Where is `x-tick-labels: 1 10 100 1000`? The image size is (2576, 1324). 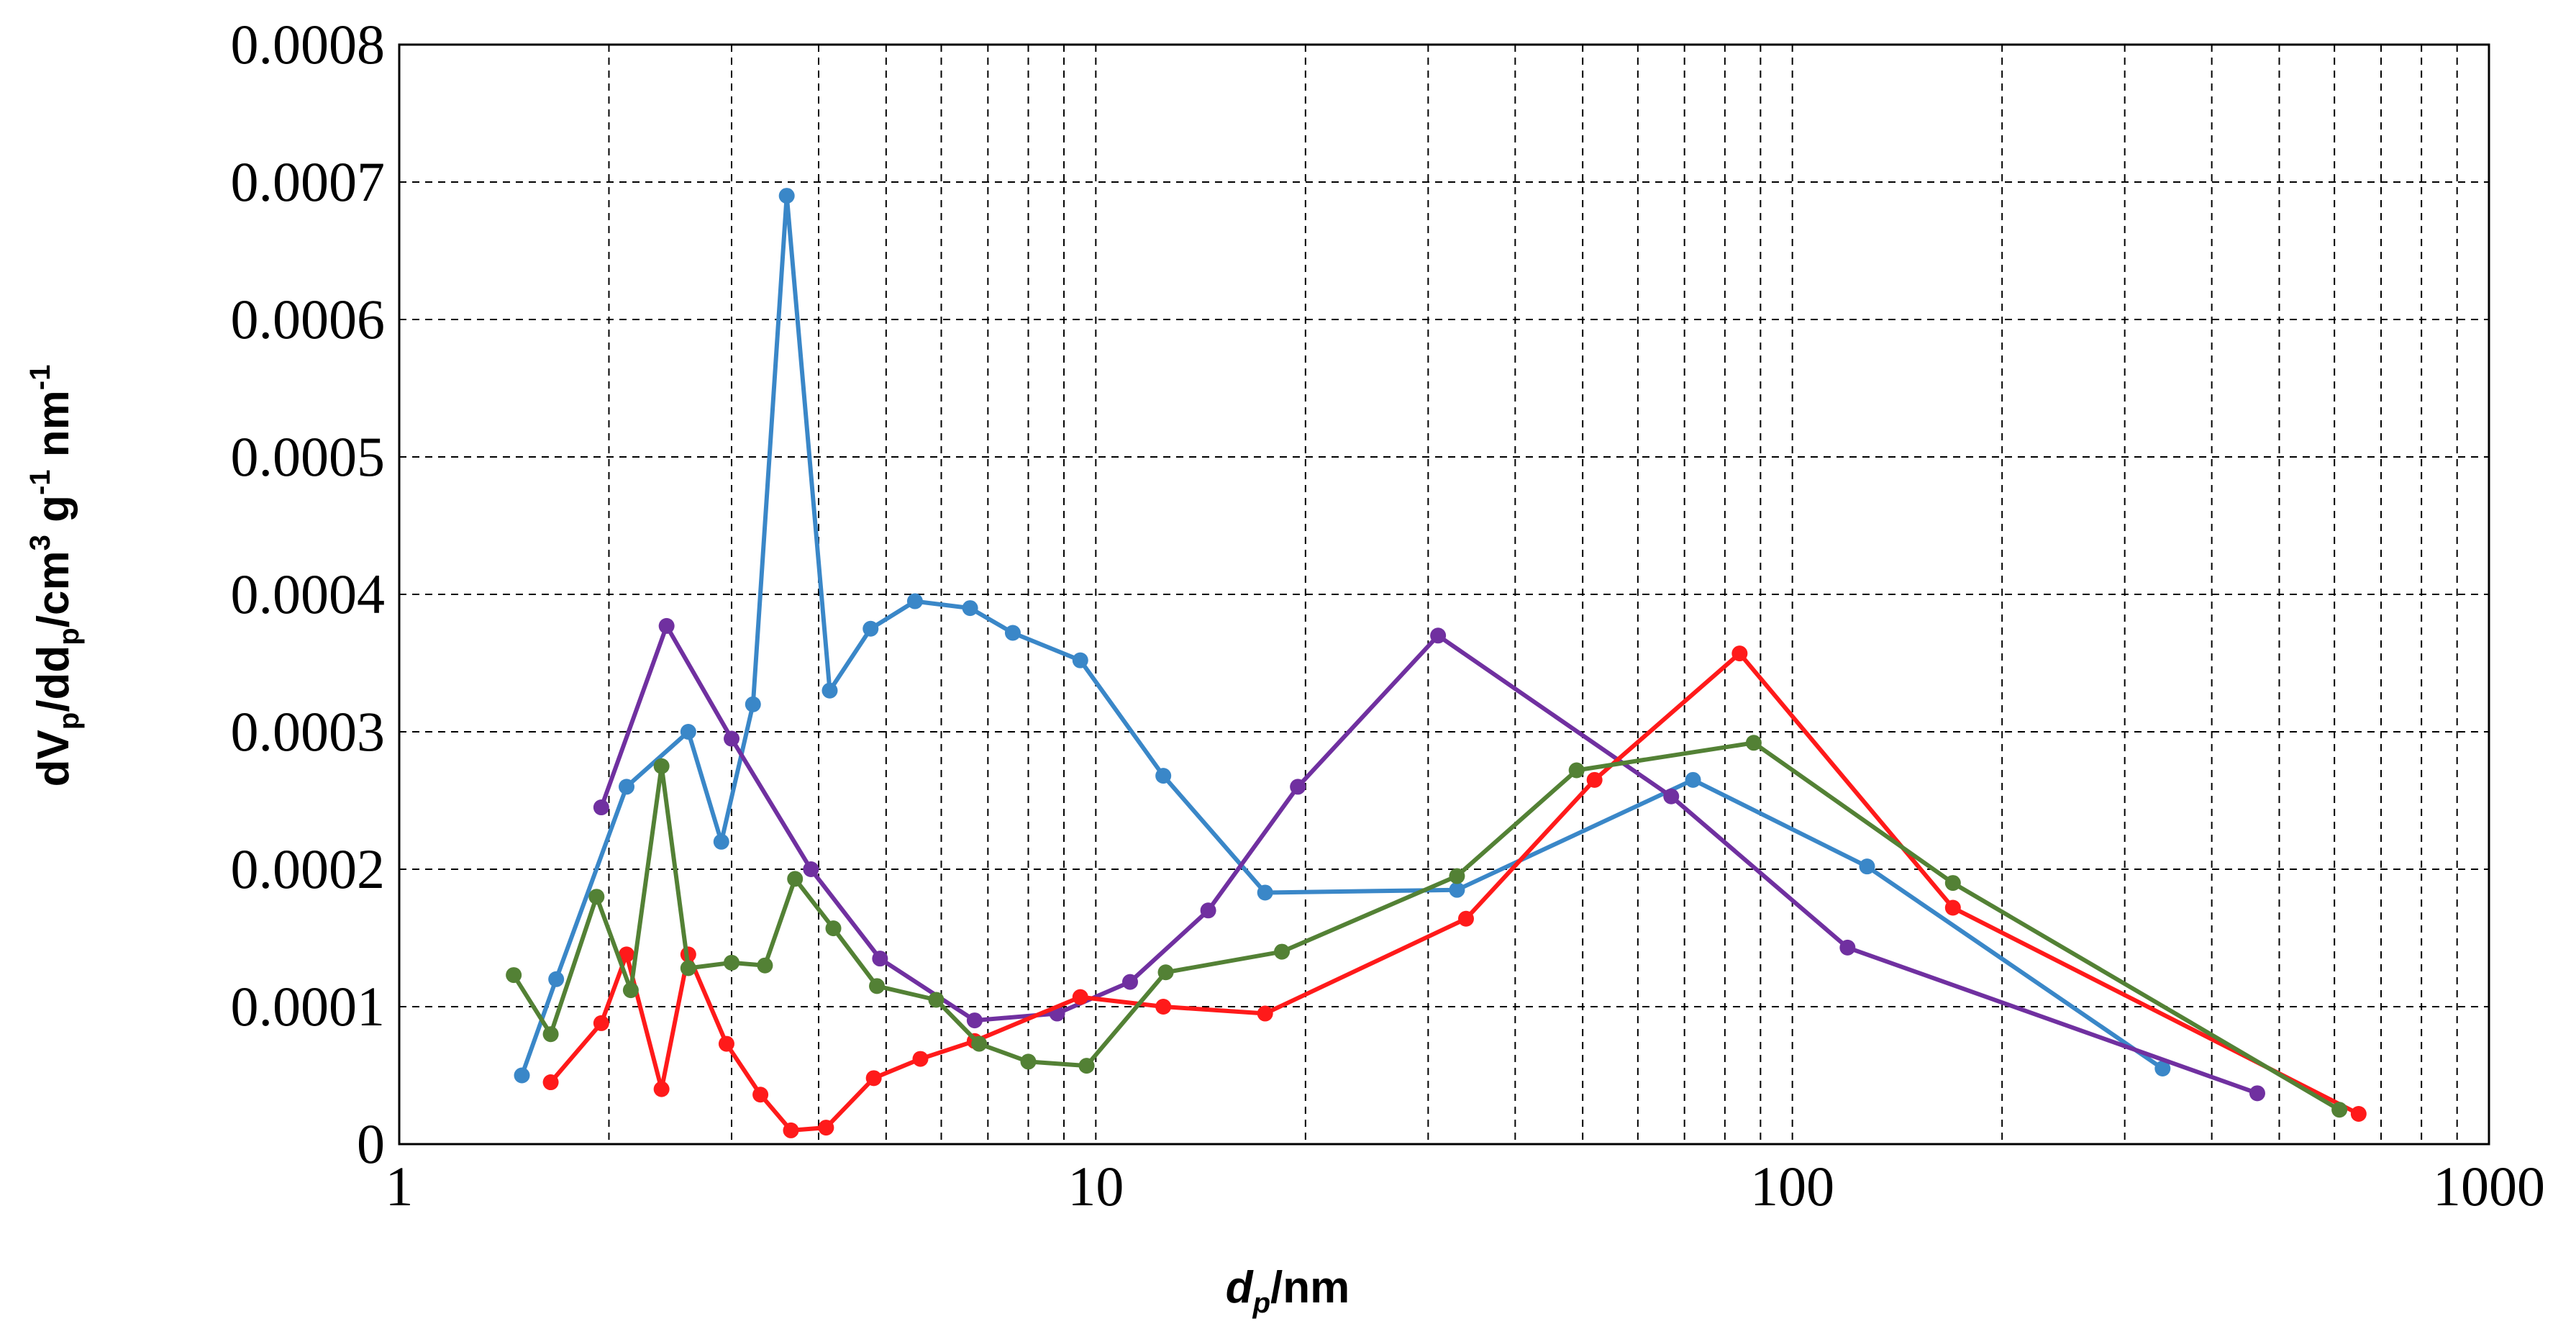
x-tick-labels: 1 10 100 1000 is located at coordinates (1466, 1186).